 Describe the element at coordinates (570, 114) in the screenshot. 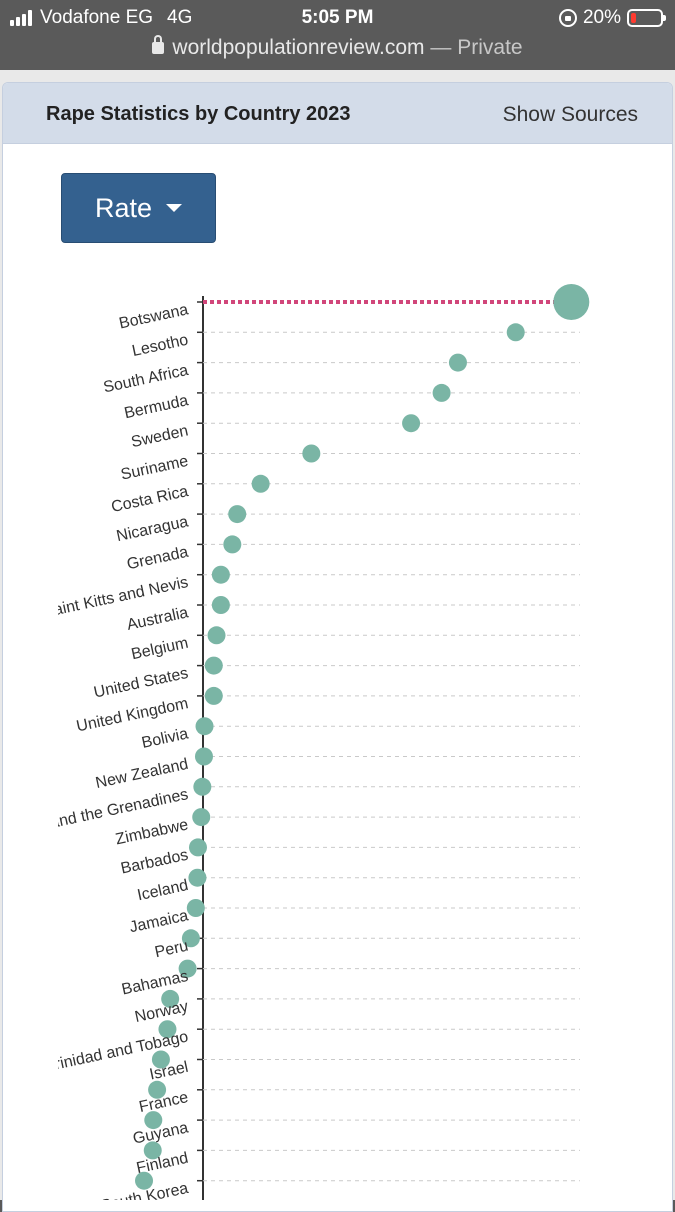

I see `show-sources-link: Show Sources` at that location.